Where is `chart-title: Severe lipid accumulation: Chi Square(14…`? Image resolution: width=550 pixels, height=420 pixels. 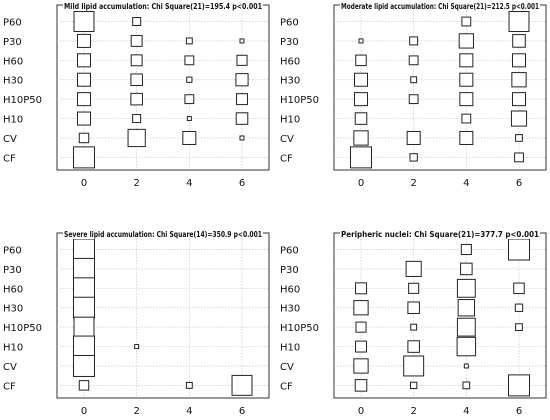
chart-title: Severe lipid accumulation: Chi Square(14… is located at coordinates (163, 234).